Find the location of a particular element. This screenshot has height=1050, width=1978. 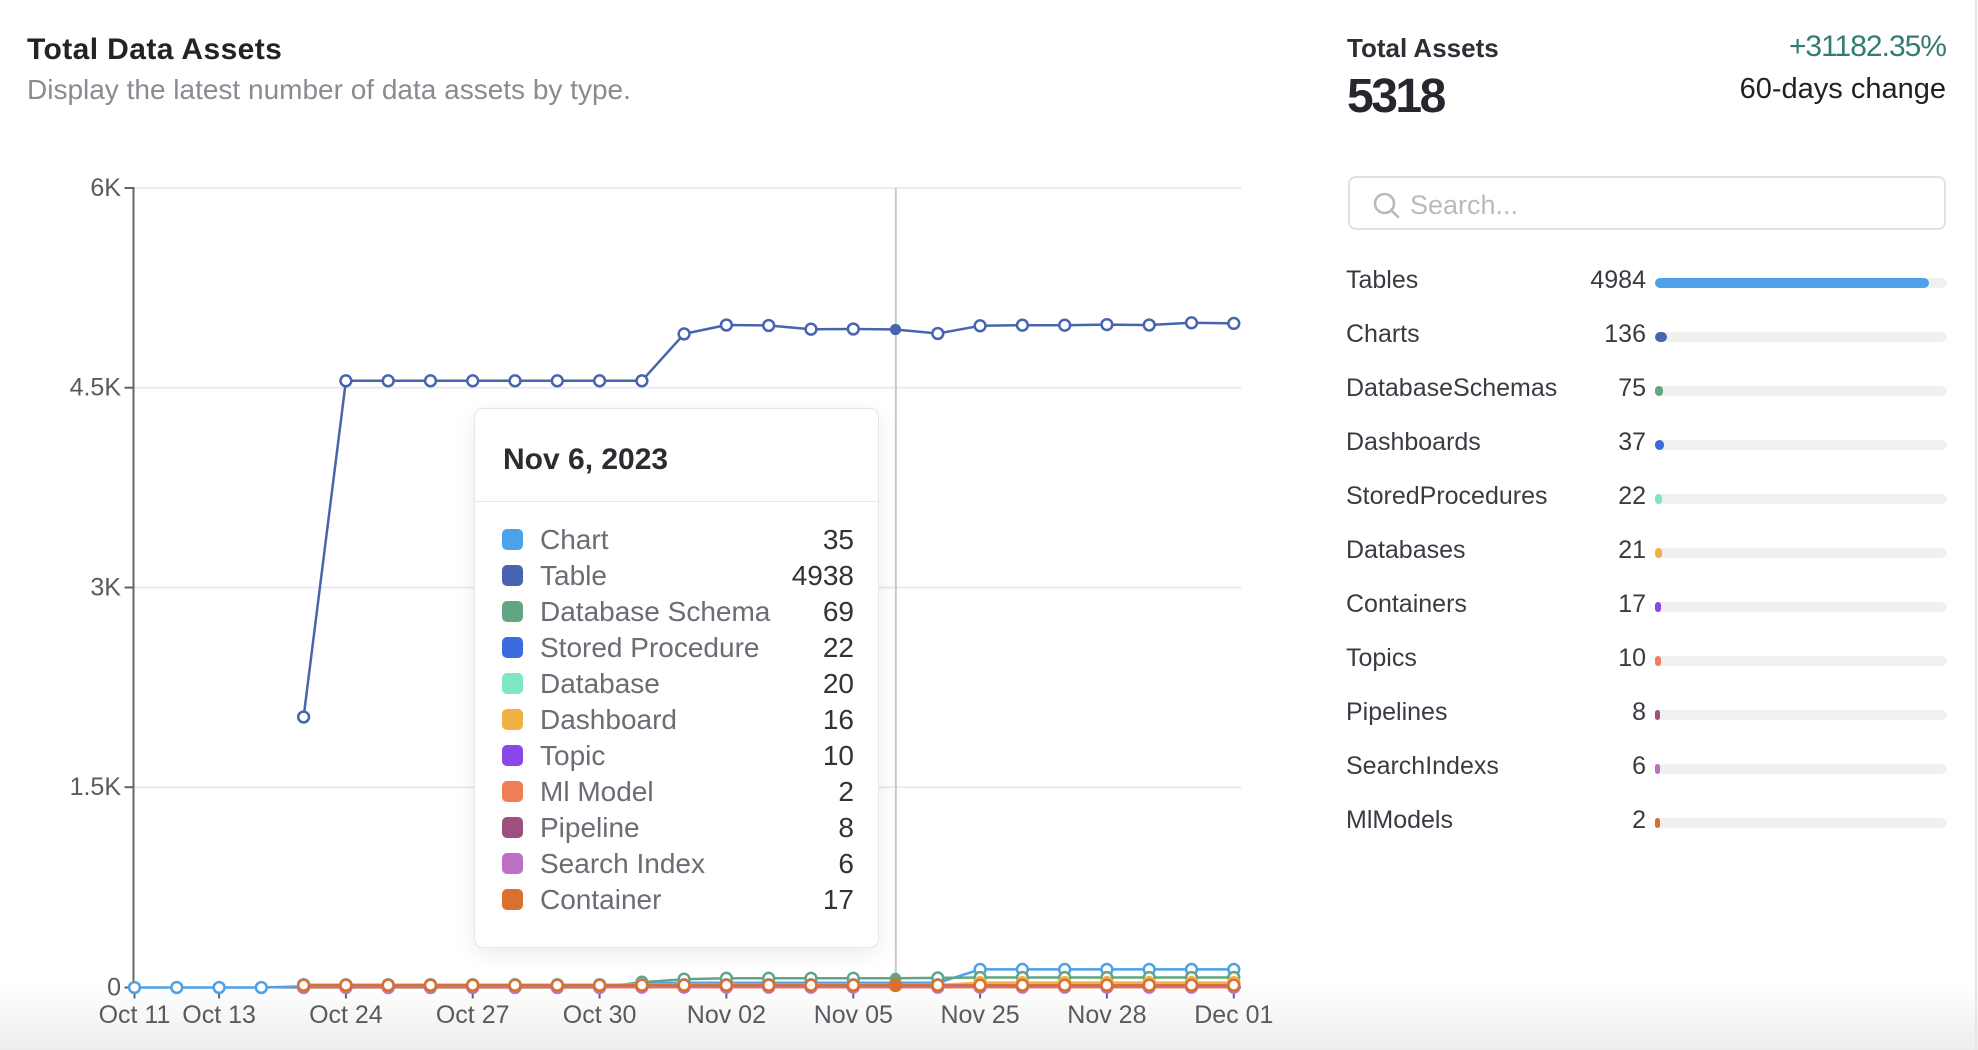

svg-text: 6K is located at coordinates (105, 188).